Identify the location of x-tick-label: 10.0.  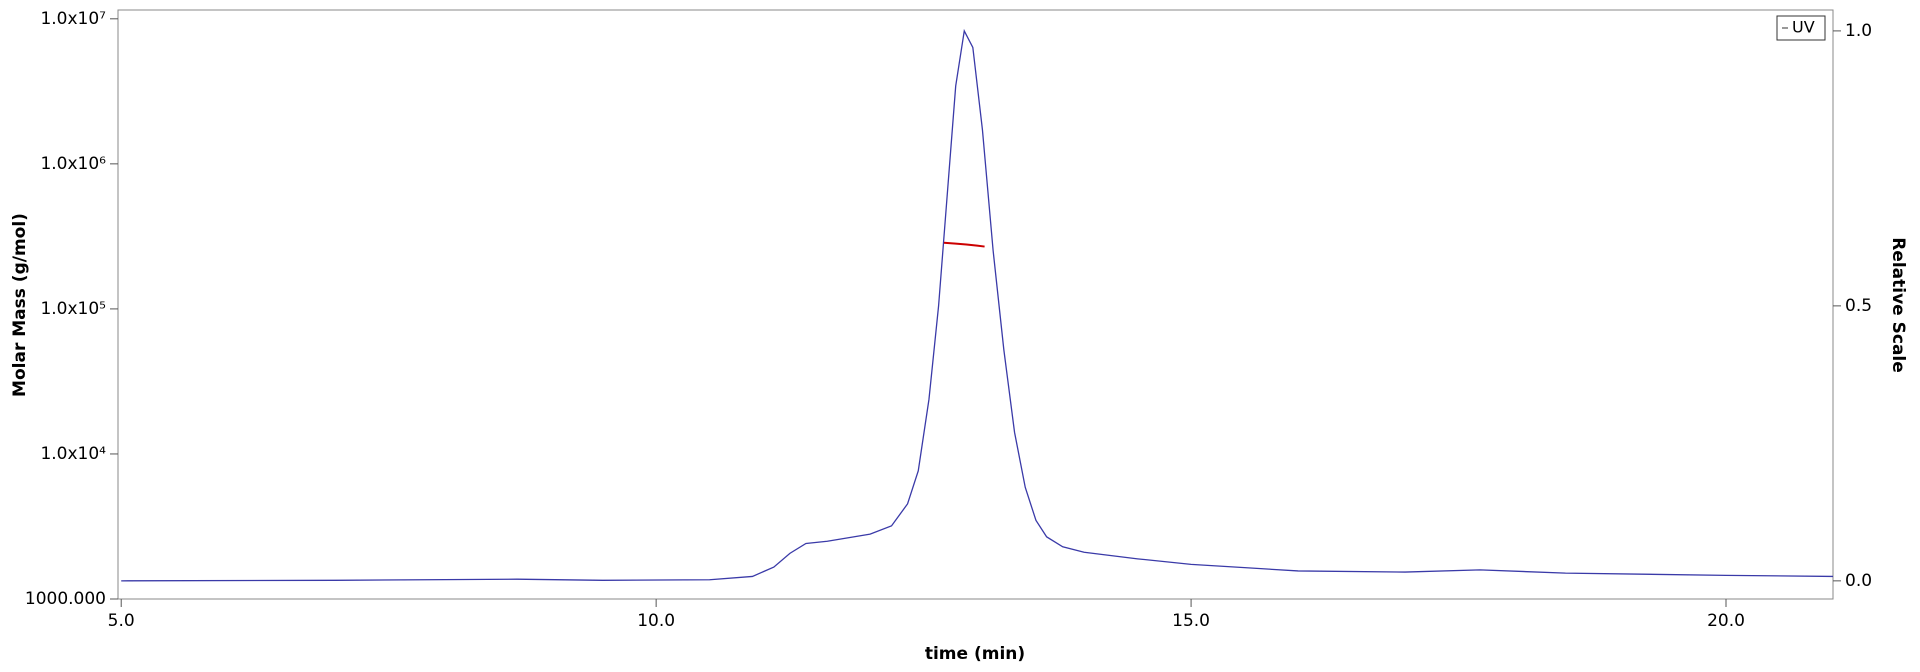
(656, 621).